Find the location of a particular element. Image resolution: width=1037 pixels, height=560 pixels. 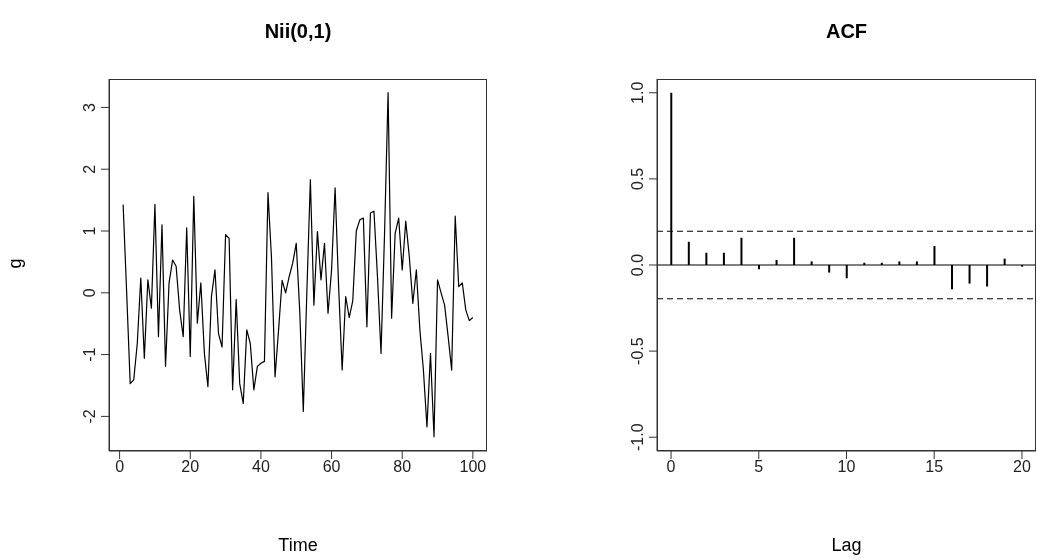

y-tick-label: 3 is located at coordinates (89, 107).